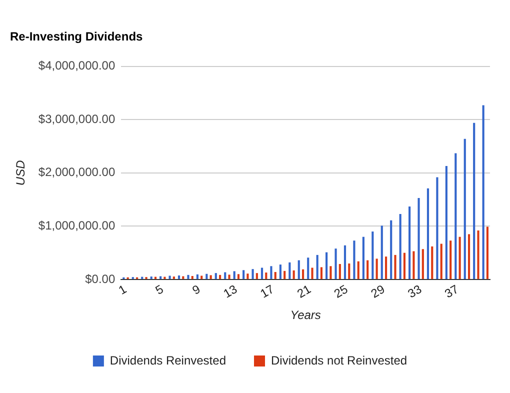 The height and width of the screenshot is (393, 510). I want to click on x-axis-title: Years, so click(305, 315).